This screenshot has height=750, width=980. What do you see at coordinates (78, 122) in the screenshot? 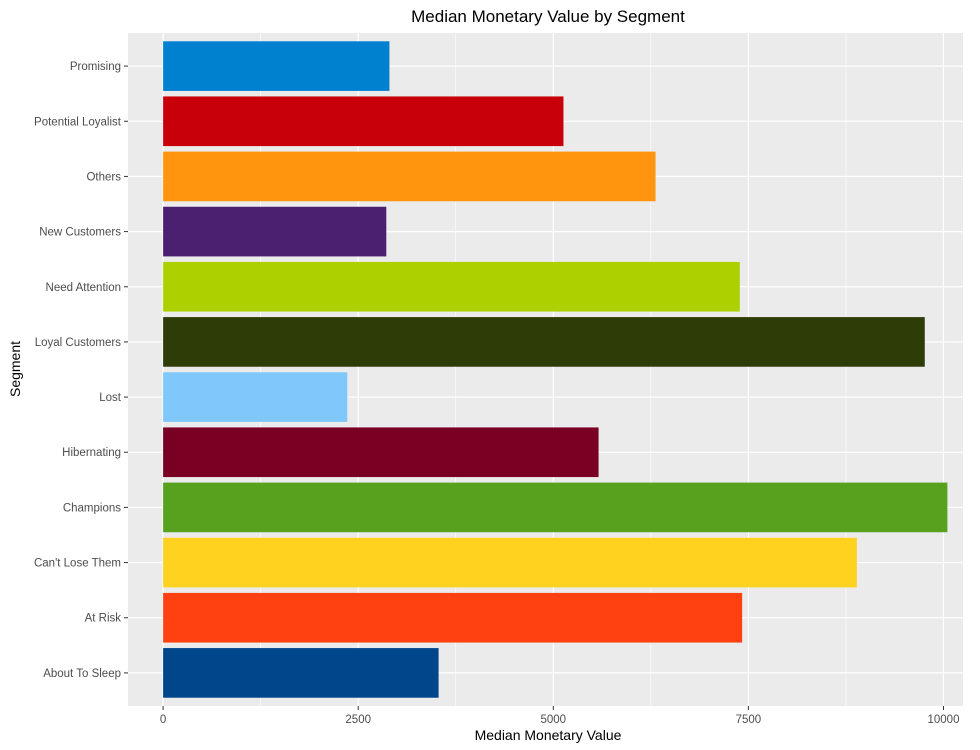
I see `y-tick-label: Potential Loyalist` at bounding box center [78, 122].